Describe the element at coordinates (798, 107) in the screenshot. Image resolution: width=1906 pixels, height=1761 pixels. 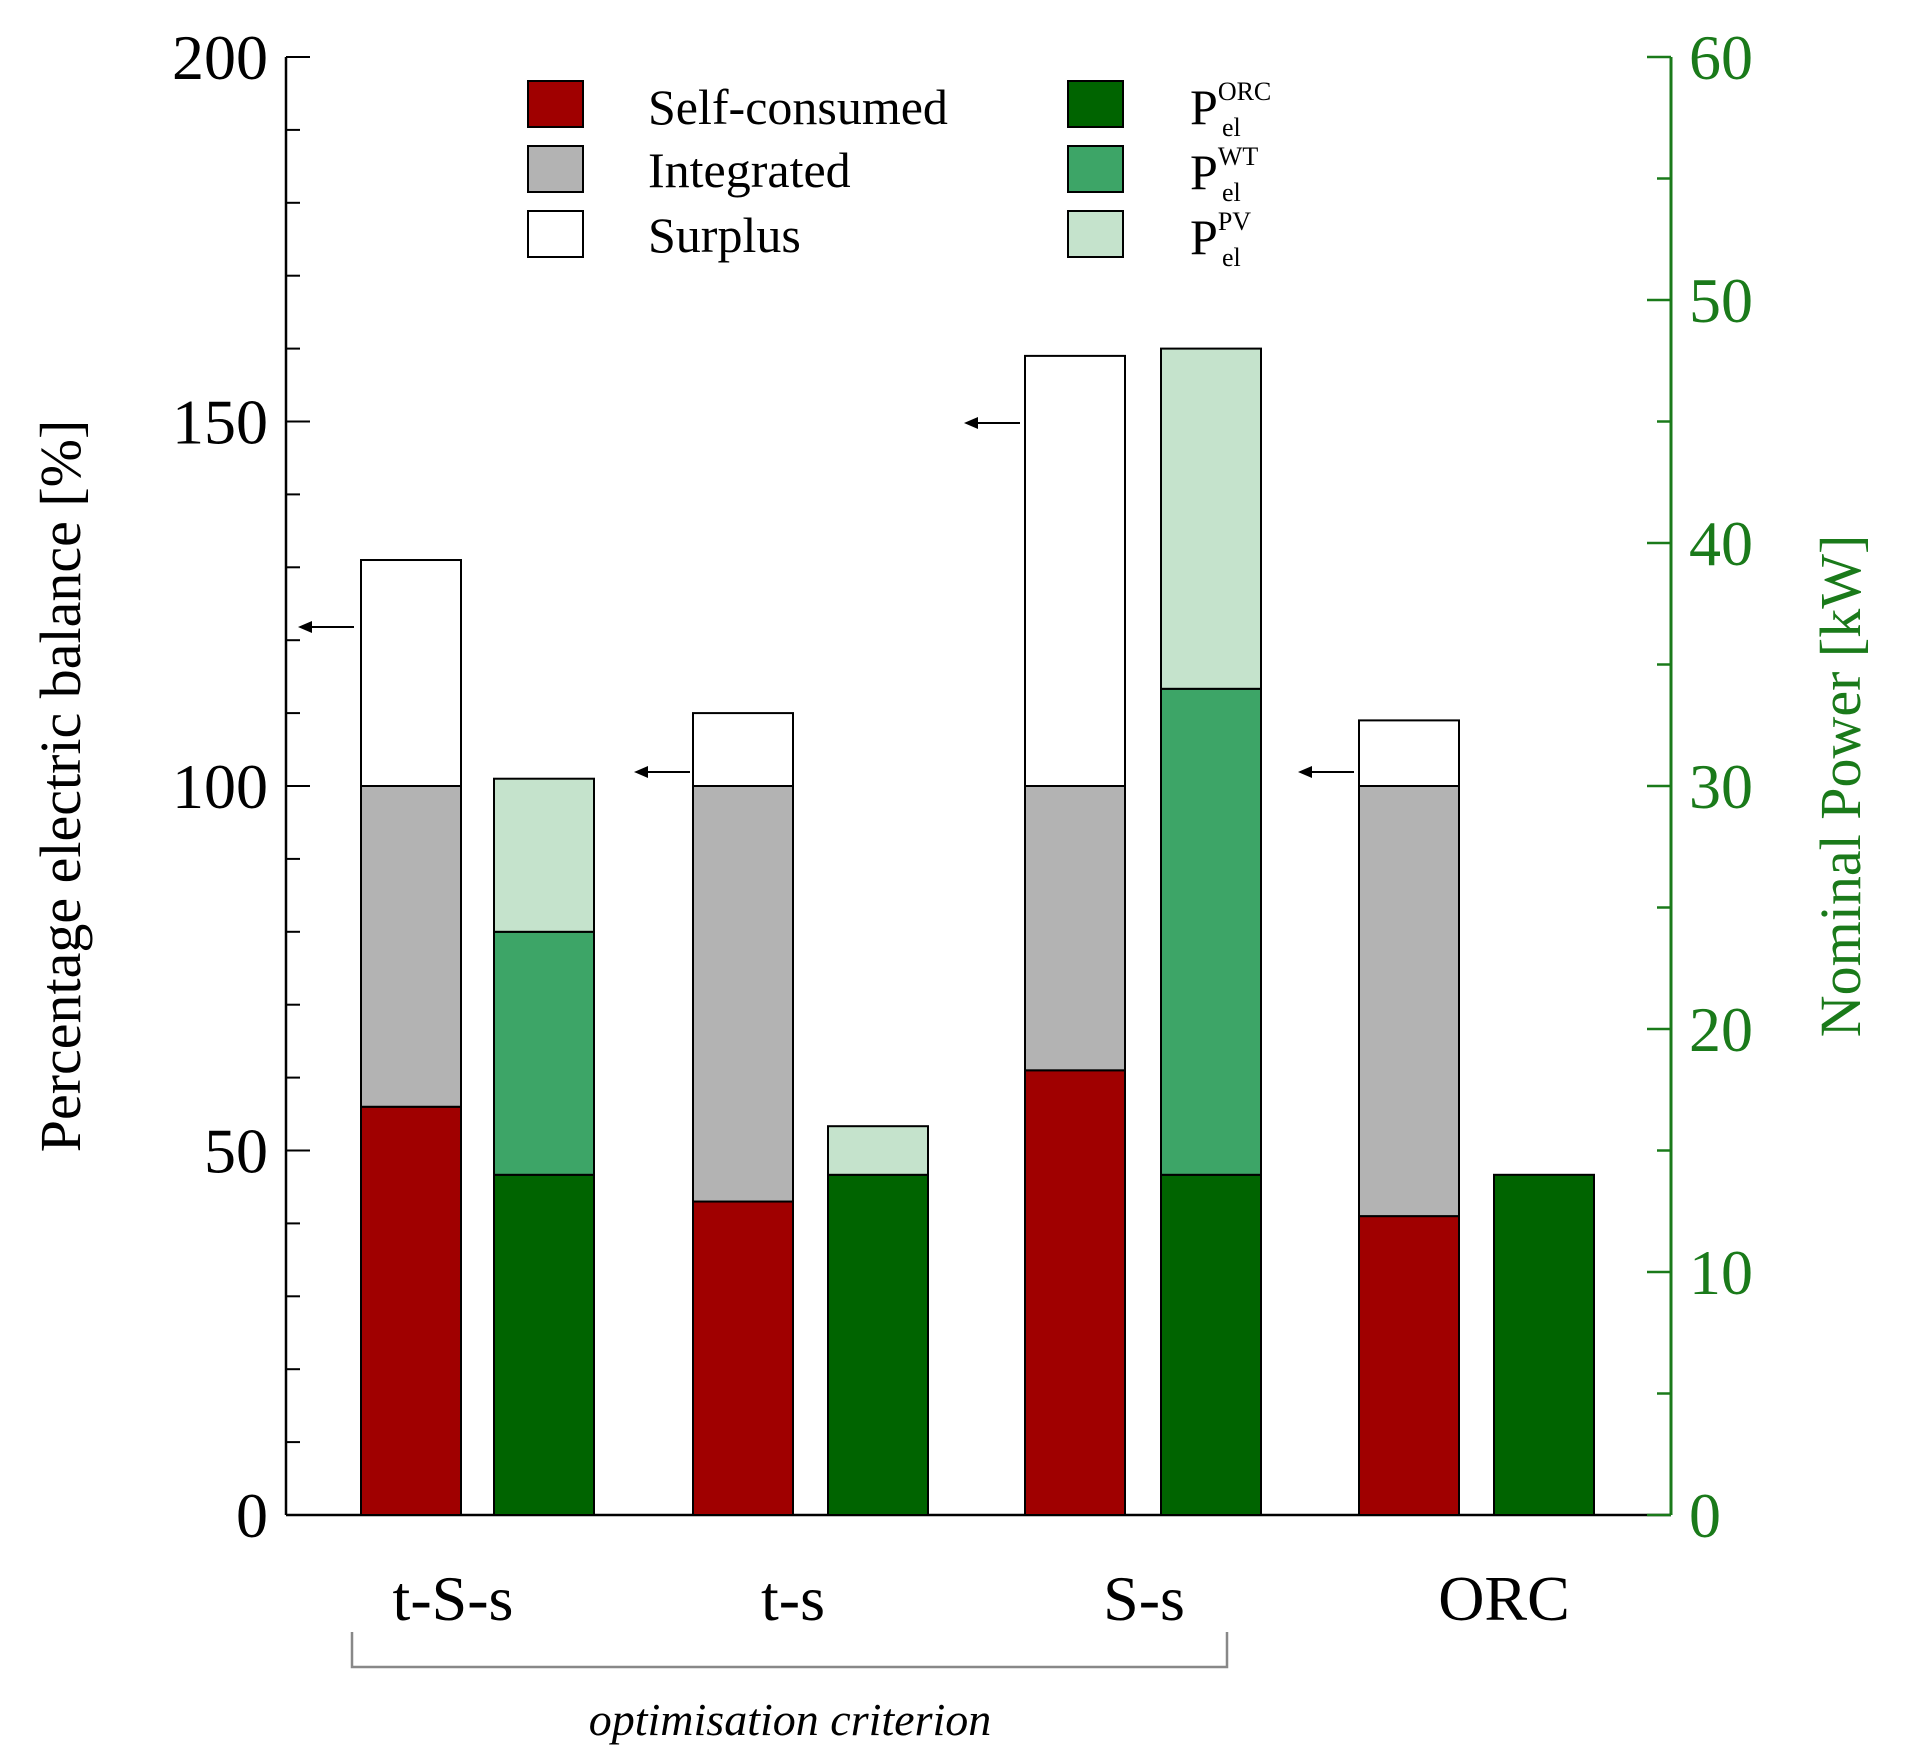
I see `legend-label-self-consumed: Self-consumed` at that location.